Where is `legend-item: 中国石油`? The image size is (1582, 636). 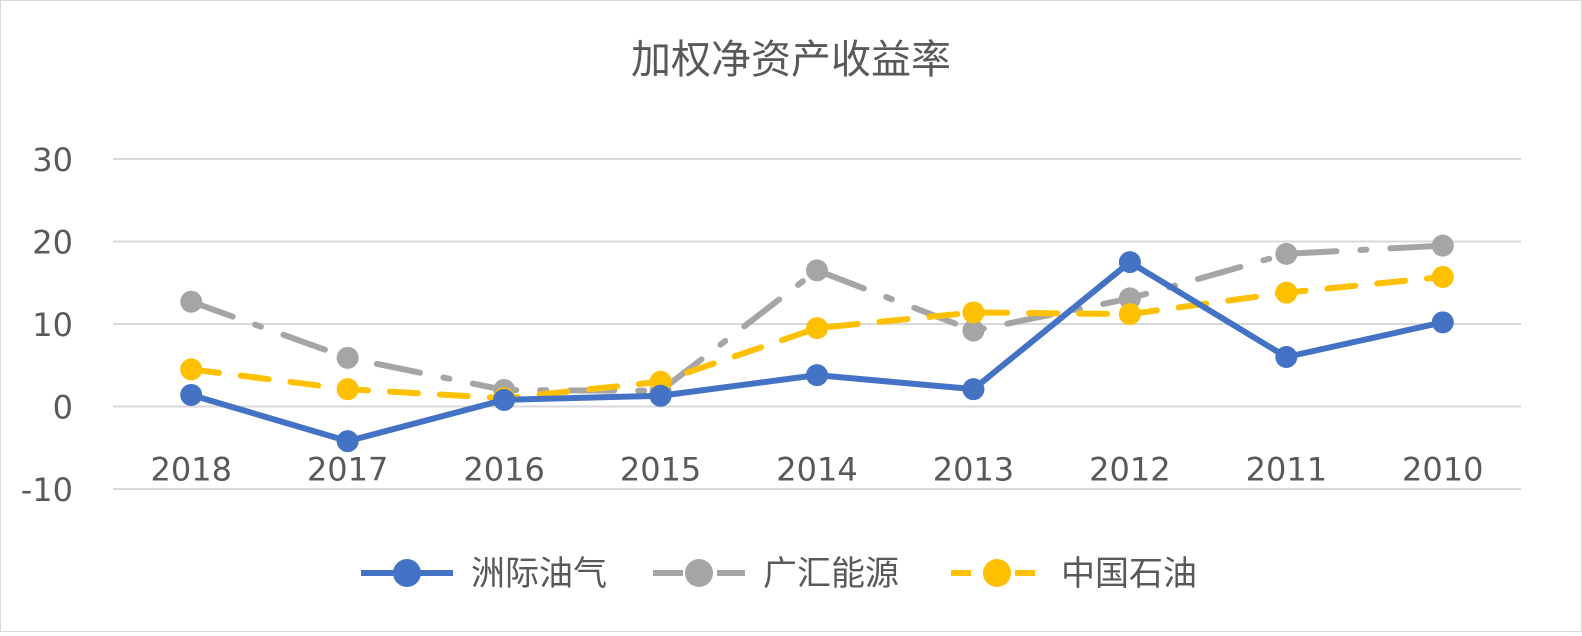
legend-item: 中国石油 is located at coordinates (1074, 574).